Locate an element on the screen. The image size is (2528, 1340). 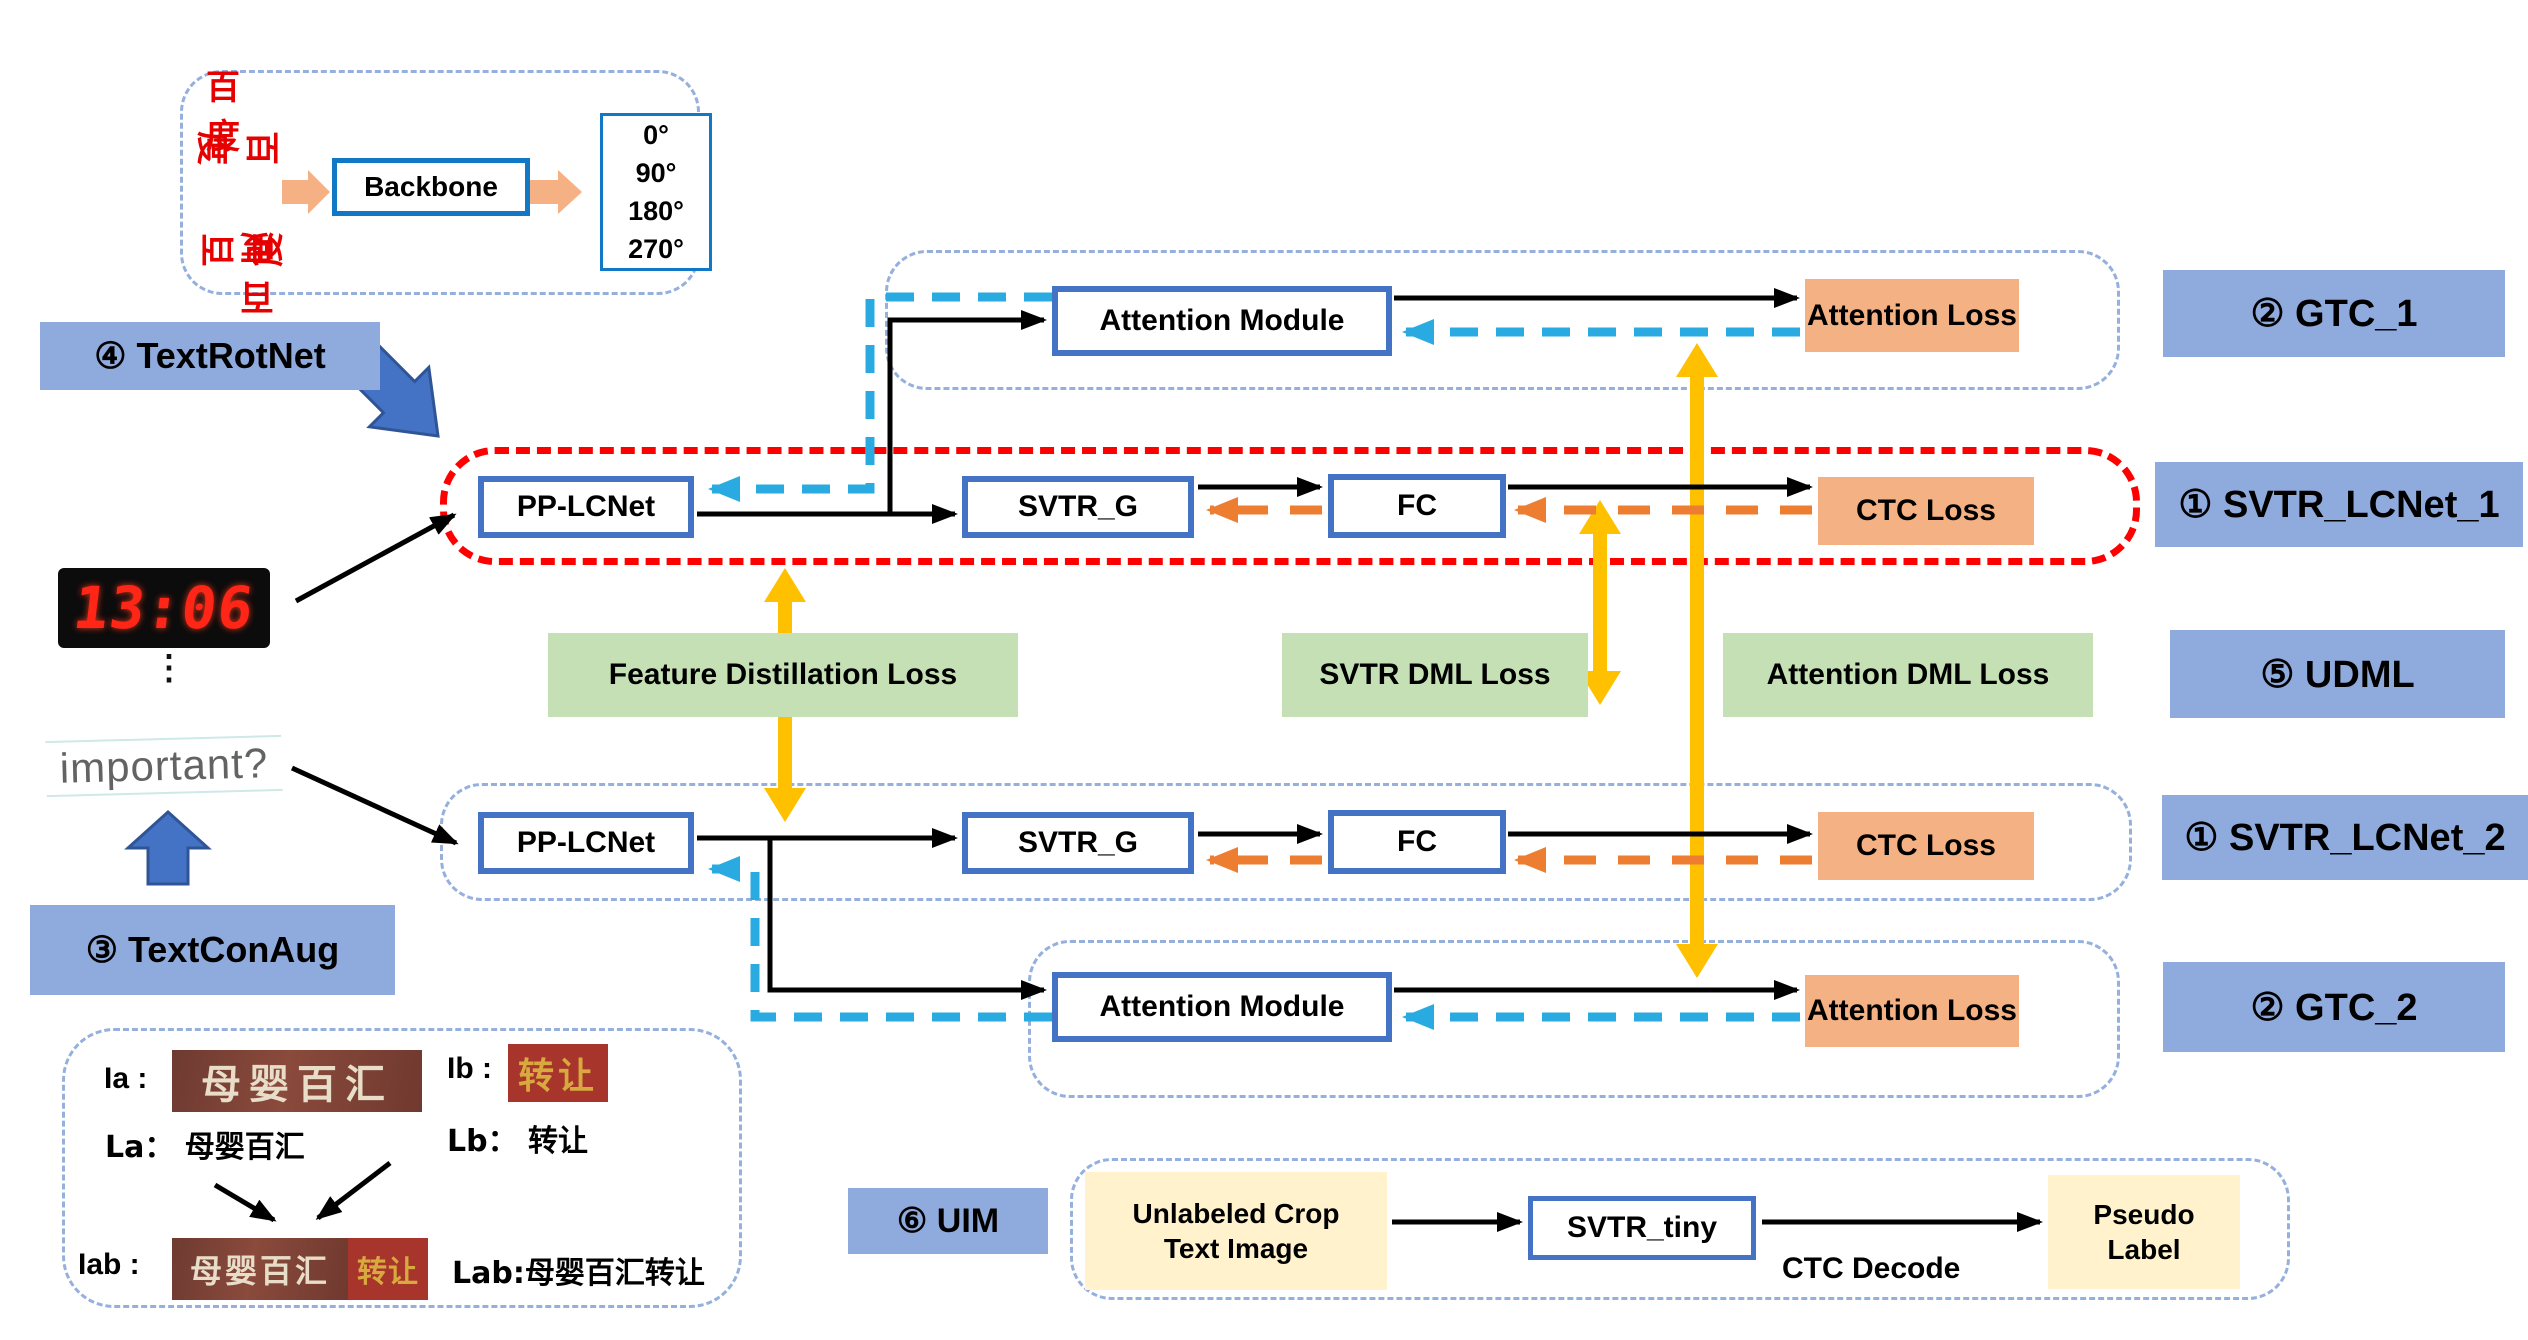
ia-image-text: 母婴百汇 is located at coordinates (297, 1085).